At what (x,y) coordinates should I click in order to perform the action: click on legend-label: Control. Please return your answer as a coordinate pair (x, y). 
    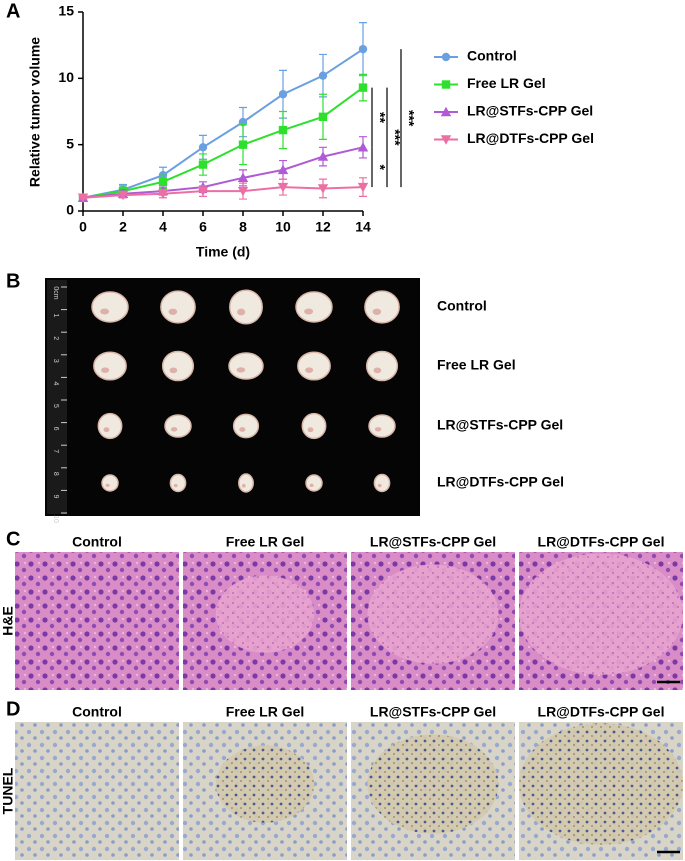
    Looking at the image, I should click on (492, 56).